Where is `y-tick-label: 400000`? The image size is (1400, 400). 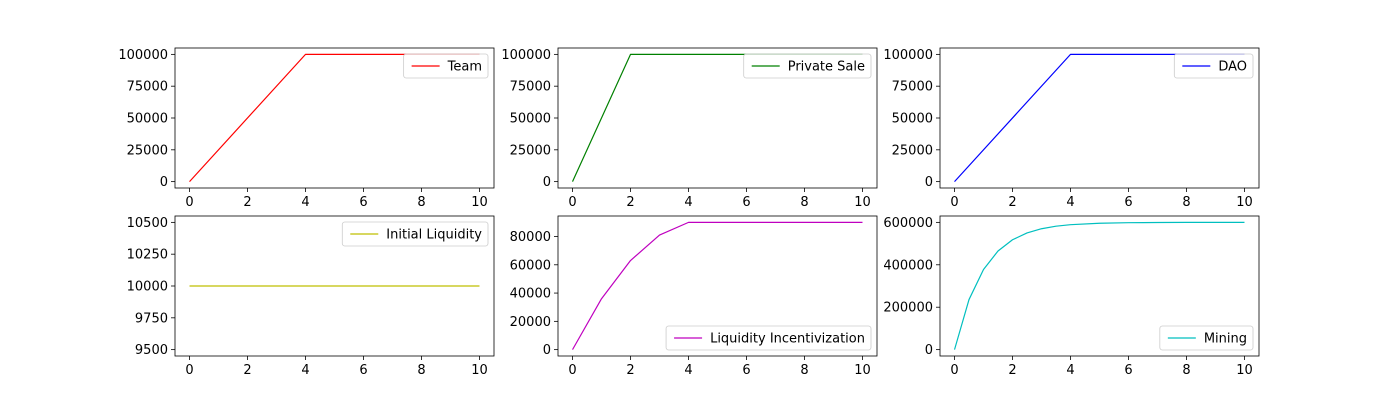
y-tick-label: 400000 is located at coordinates (908, 265).